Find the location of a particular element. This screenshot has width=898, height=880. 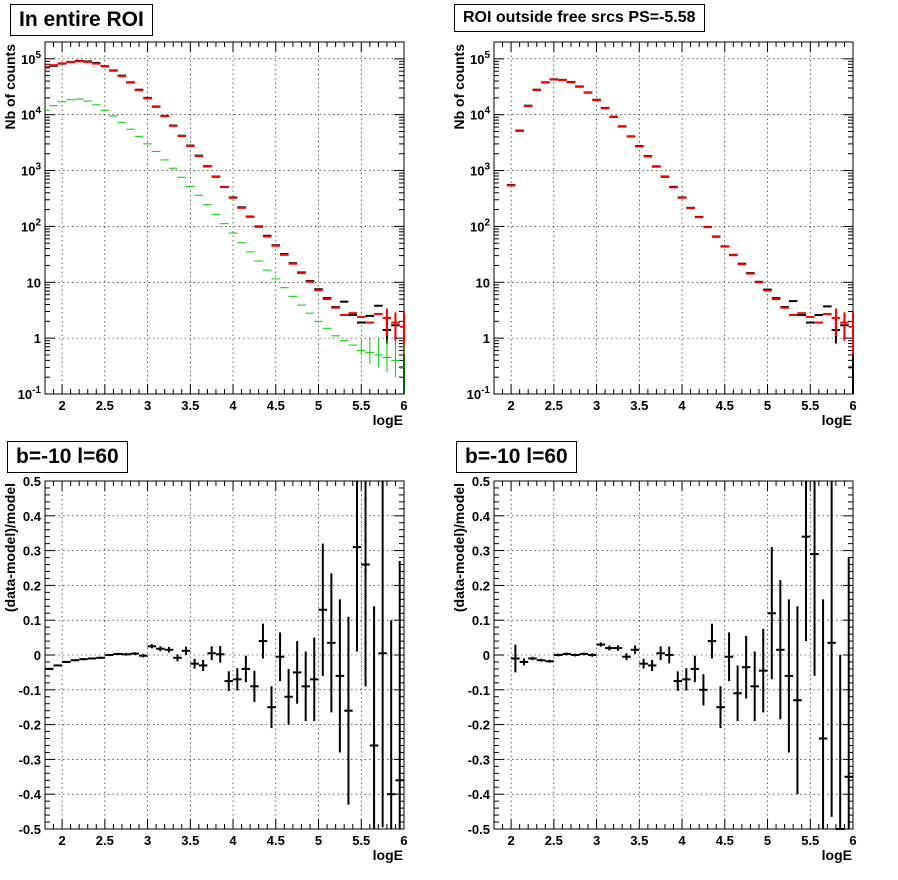

plot-title: b=-10 l=60 is located at coordinates (516, 457).